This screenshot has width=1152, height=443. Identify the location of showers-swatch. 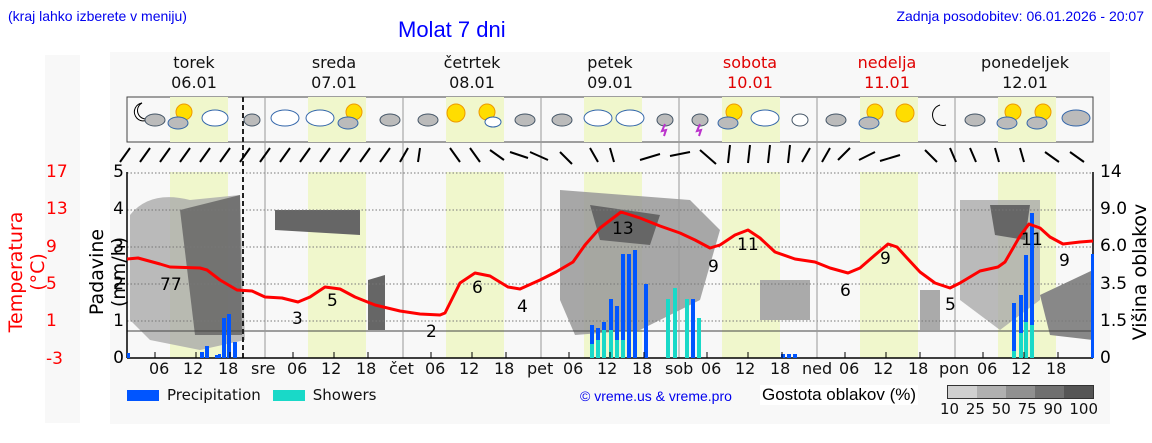
(288, 395).